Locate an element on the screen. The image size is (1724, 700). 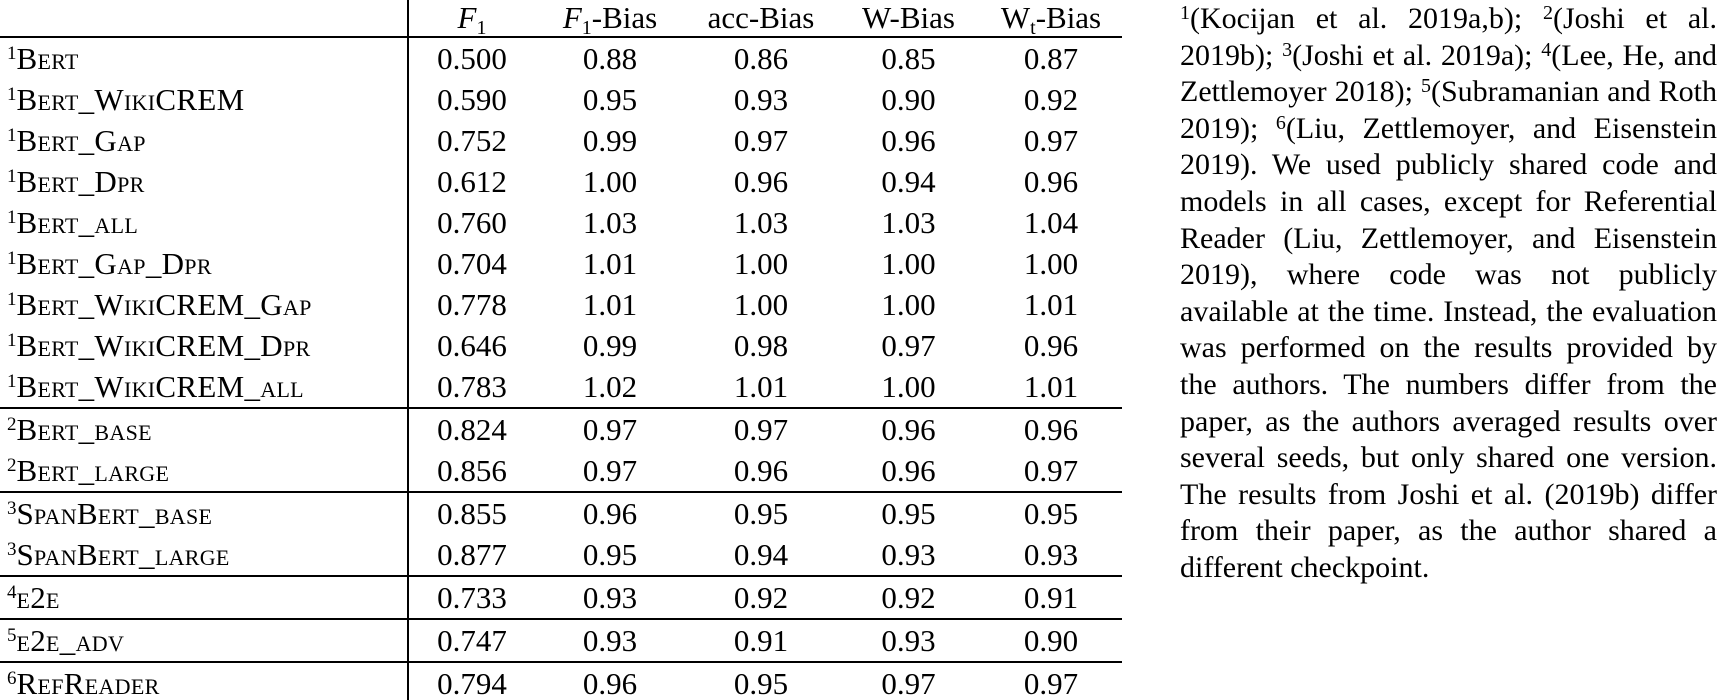
value-cell-acc-bias: 1.00 is located at coordinates (761, 304).